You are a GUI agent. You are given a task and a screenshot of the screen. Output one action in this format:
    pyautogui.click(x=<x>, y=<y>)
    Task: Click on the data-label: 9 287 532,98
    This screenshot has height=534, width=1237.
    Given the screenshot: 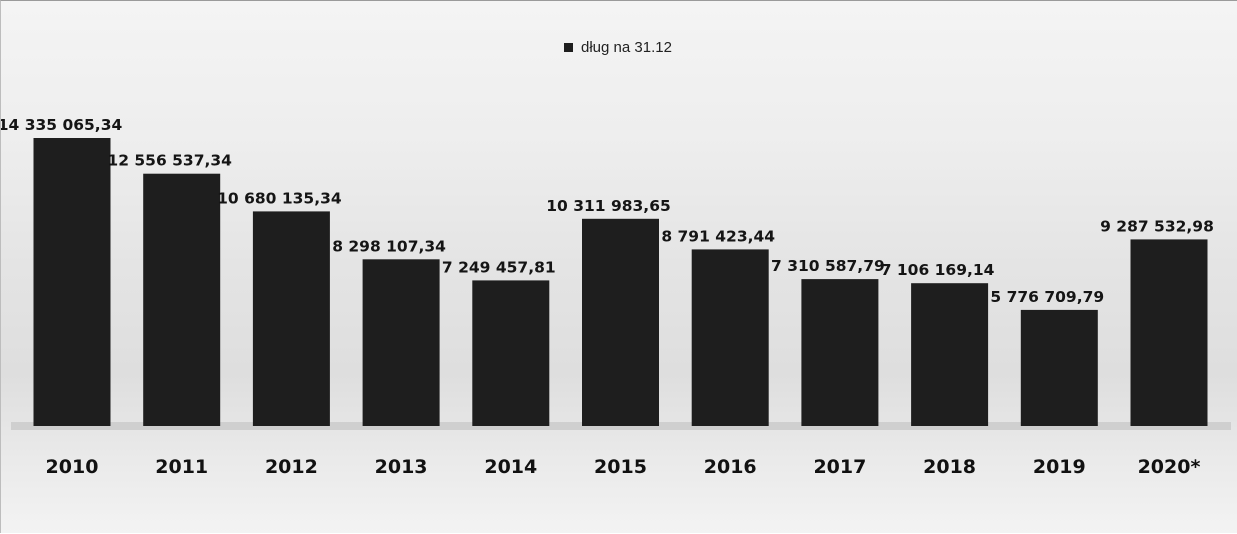 What is the action you would take?
    pyautogui.click(x=1157, y=226)
    